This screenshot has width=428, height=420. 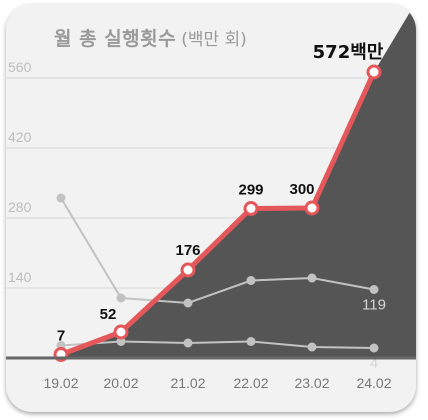 What do you see at coordinates (115, 39) in the screenshot?
I see `chart-title-main: 월 총 실행횟수` at bounding box center [115, 39].